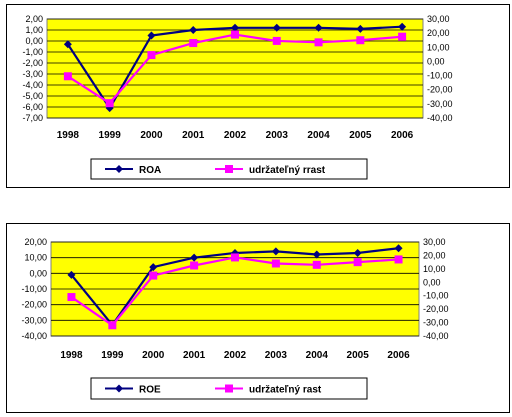  What do you see at coordinates (32, 52) in the screenshot?
I see `y-left-tick-label: -1,00` at bounding box center [32, 52].